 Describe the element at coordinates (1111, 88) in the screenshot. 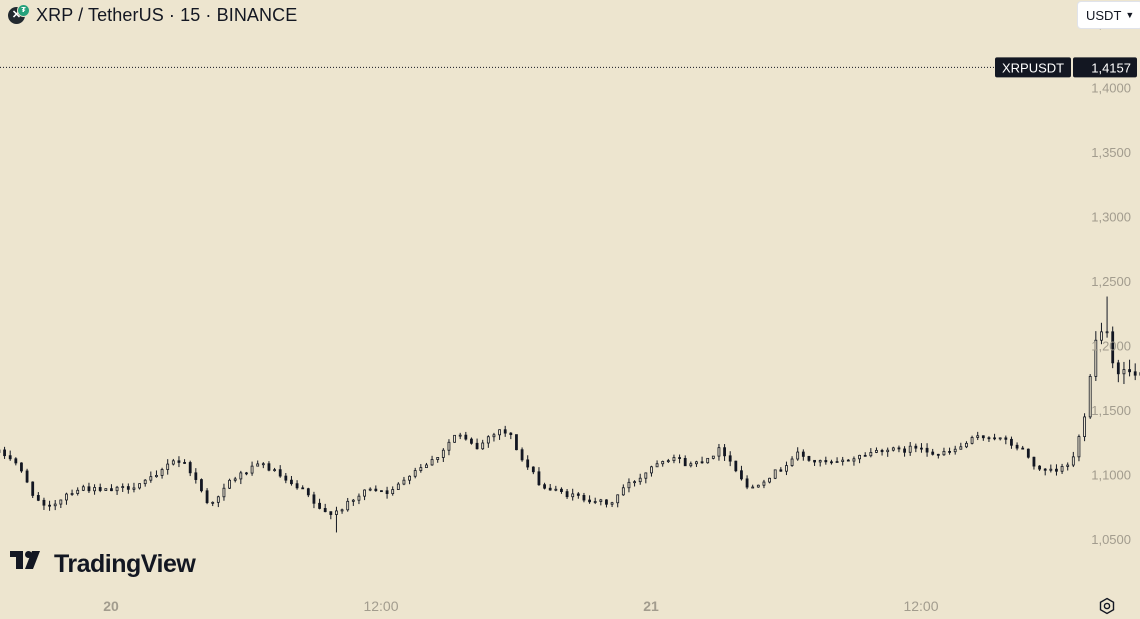

I see `price-tick-label: 1,4000` at that location.